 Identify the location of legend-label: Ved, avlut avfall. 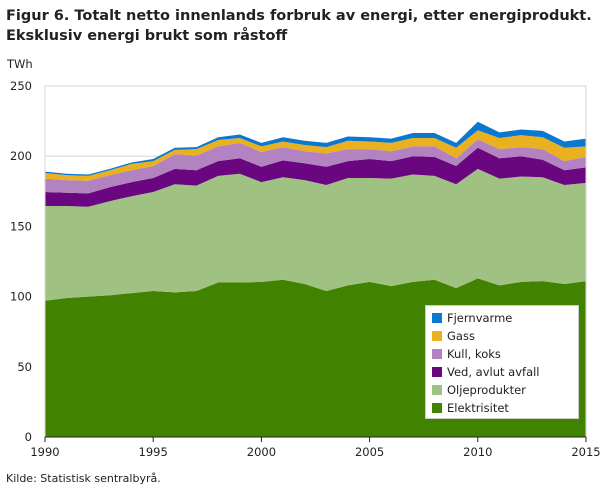
(493, 372).